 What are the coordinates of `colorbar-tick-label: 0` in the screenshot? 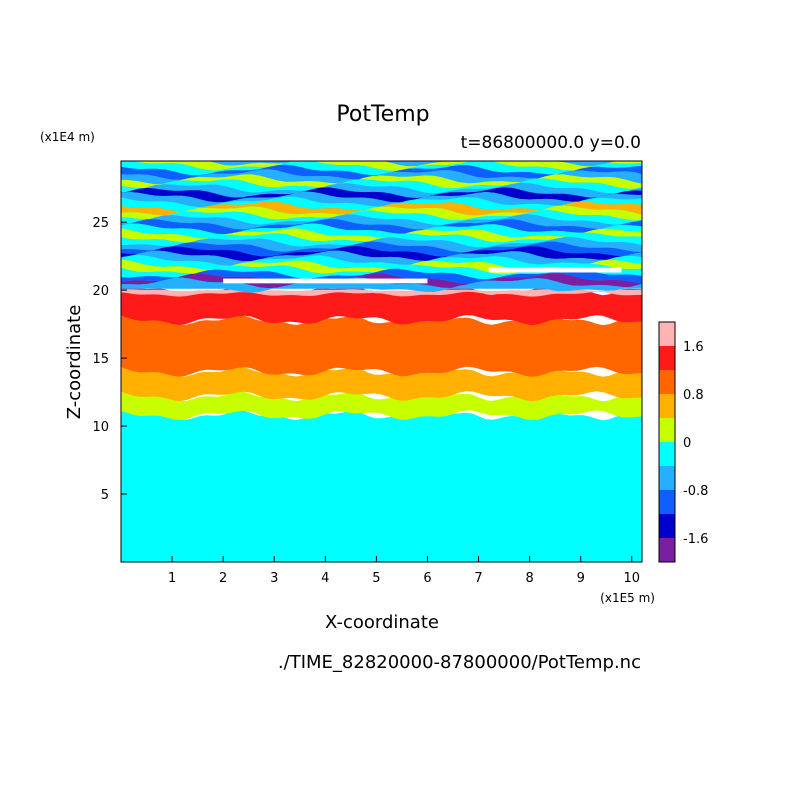 It's located at (687, 443).